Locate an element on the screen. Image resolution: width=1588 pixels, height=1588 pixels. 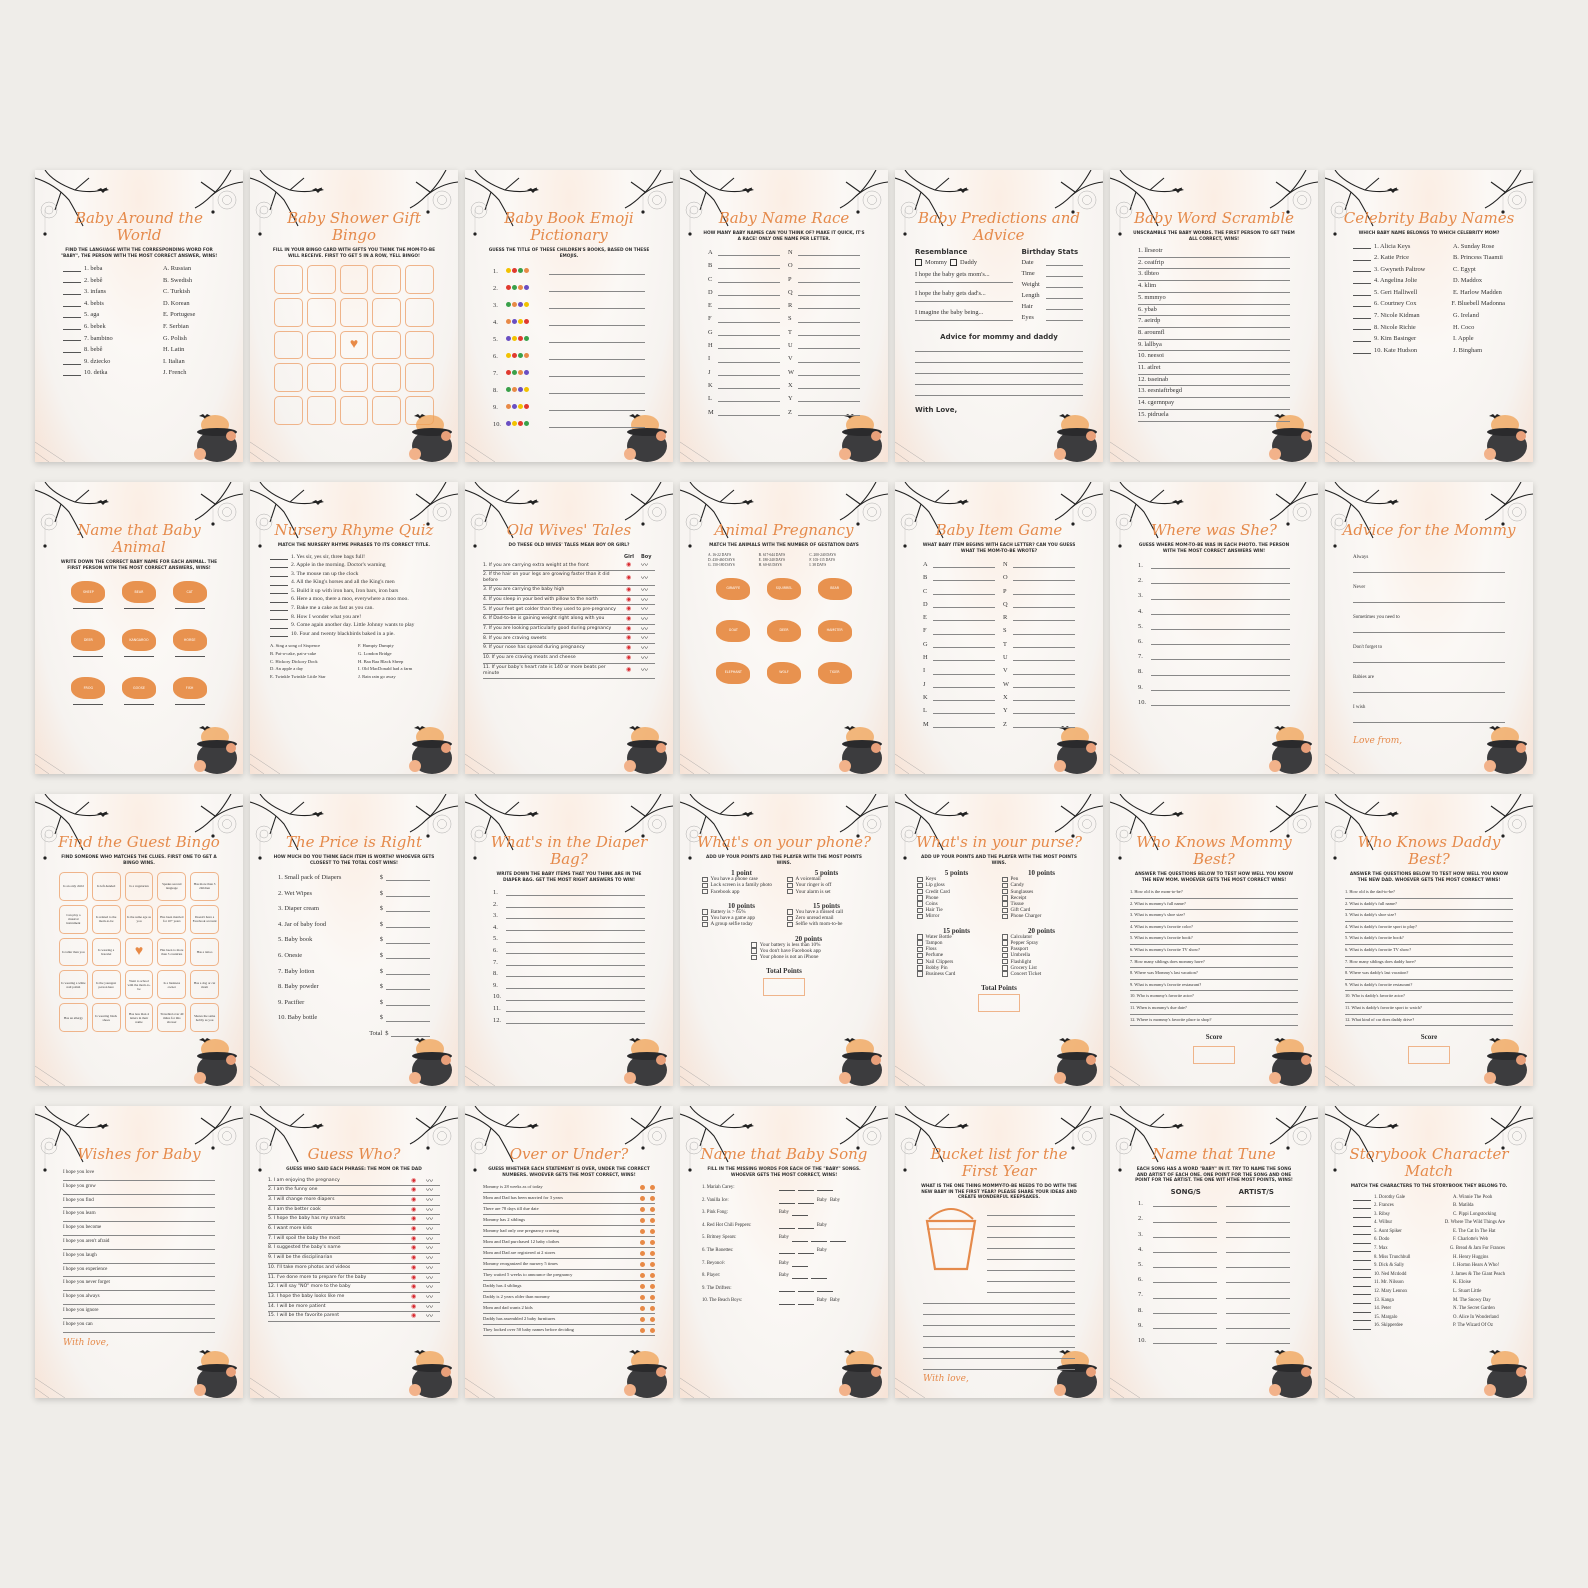
gestation-option: B. 617-644 DAYS is located at coordinates (772, 554).